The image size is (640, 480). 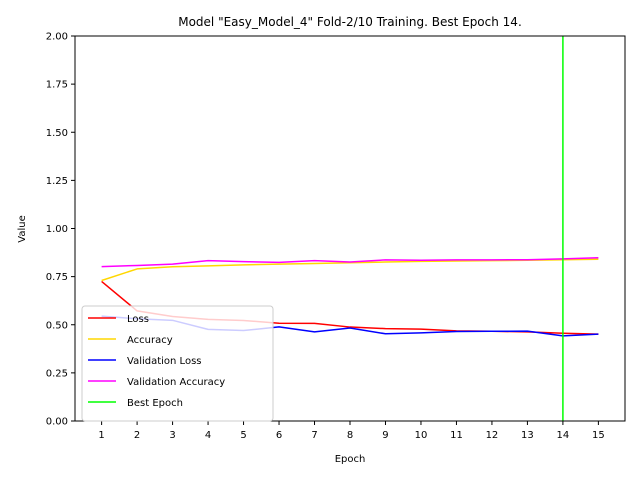 I want to click on y-tick-label: 1.75, so click(x=57, y=85).